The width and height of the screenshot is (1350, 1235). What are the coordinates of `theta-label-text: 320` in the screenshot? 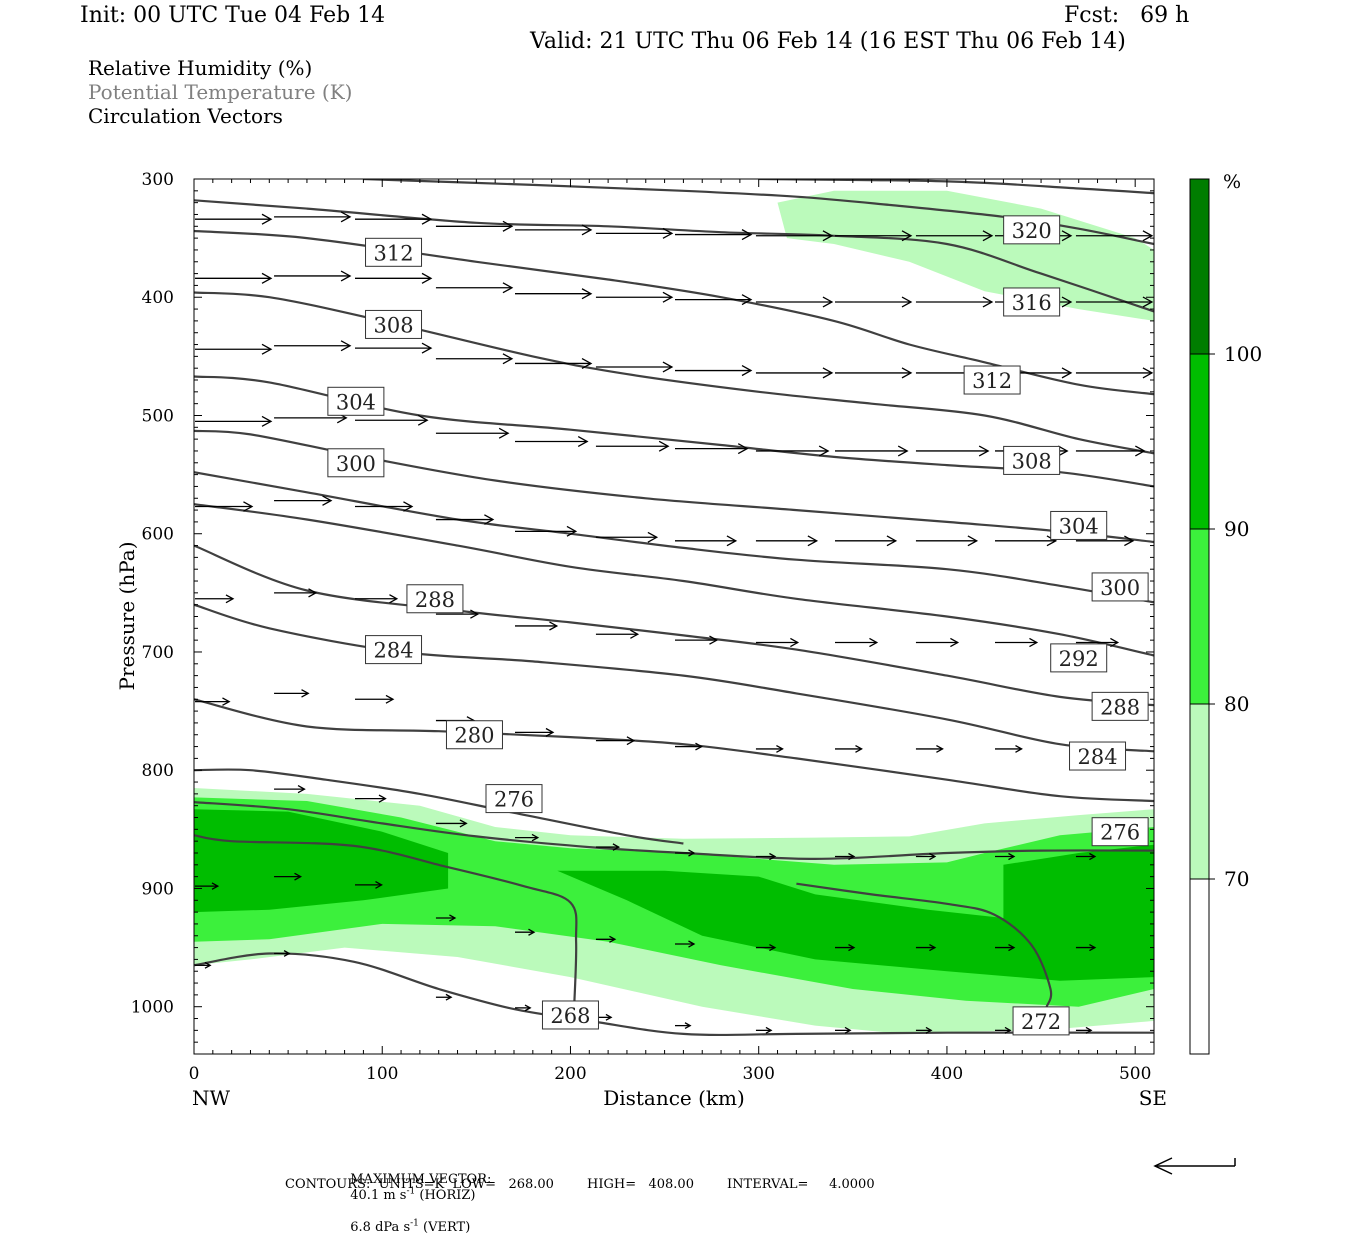 It's located at (1032, 231).